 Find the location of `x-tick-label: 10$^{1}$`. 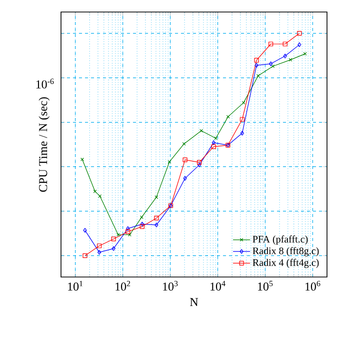

x-tick-label: 10$^{1}$ is located at coordinates (75, 285).